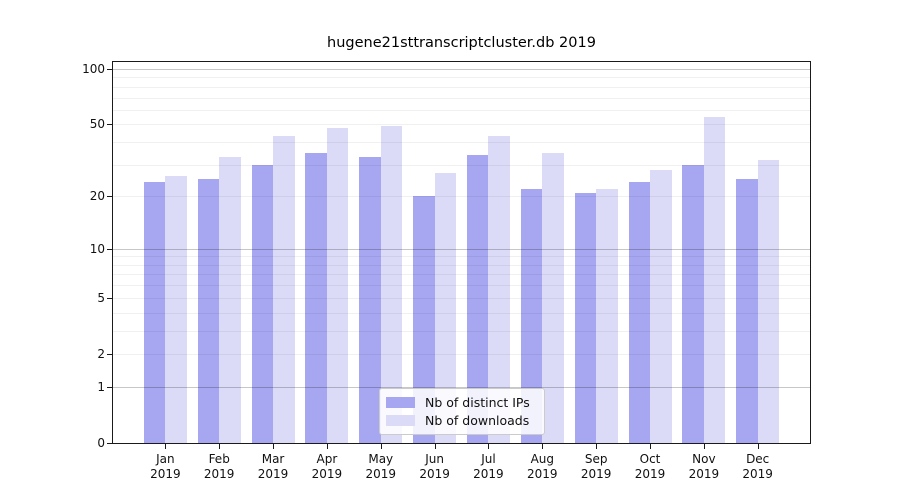 This screenshot has width=900, height=500. What do you see at coordinates (758, 459) in the screenshot?
I see `x-label-month-dec: Dec` at bounding box center [758, 459].